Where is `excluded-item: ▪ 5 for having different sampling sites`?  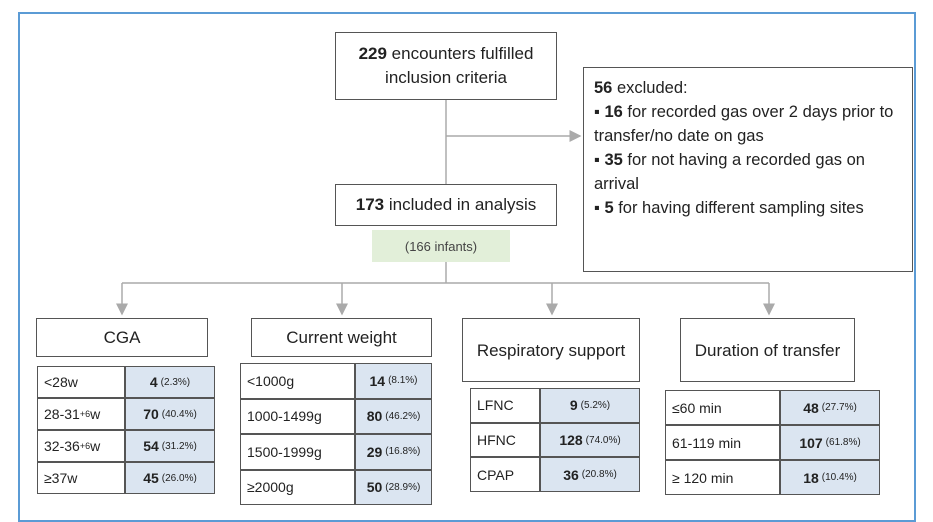
excluded-item: ▪ 5 for having different sampling sites is located at coordinates (729, 208).